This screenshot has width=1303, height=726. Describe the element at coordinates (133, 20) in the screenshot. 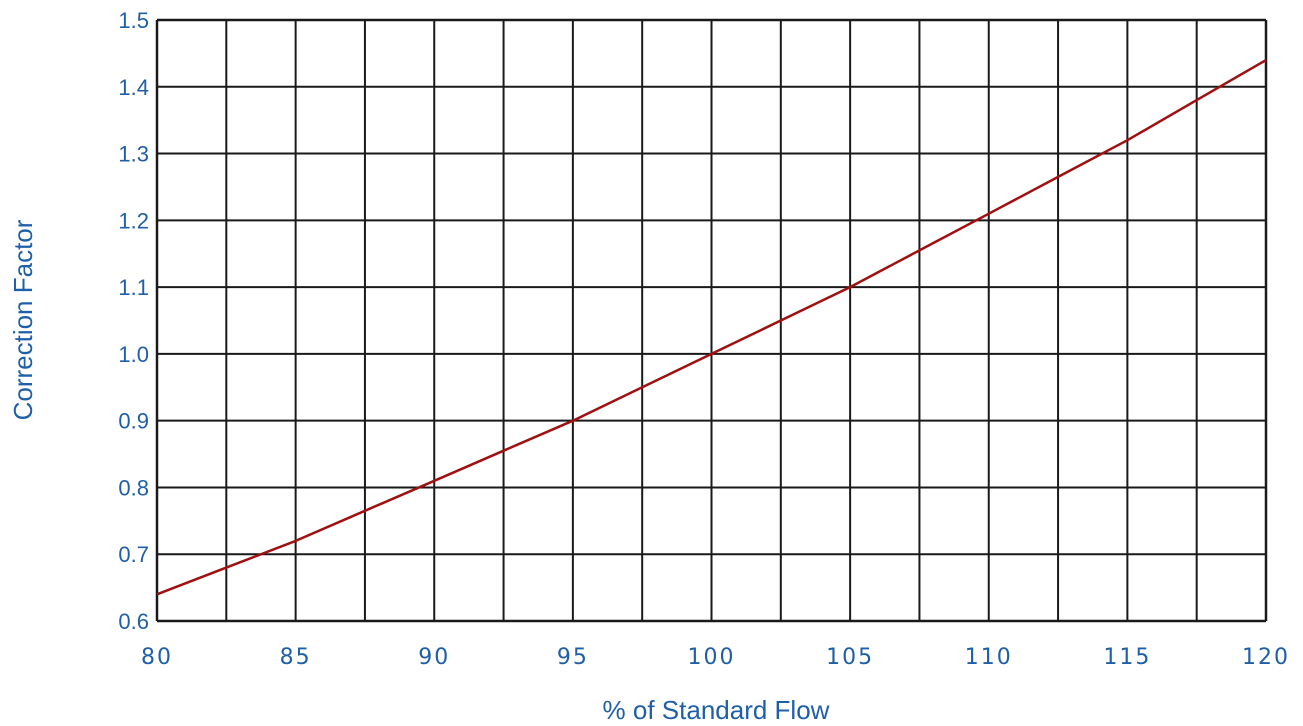

I see `y-tick-label: 1.5` at that location.